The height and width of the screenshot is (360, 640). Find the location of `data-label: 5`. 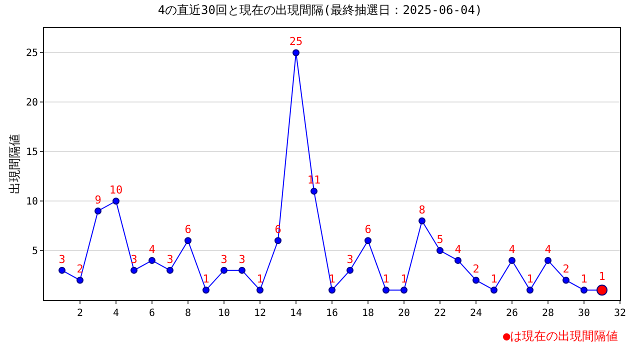

data-label: 5 is located at coordinates (440, 239).